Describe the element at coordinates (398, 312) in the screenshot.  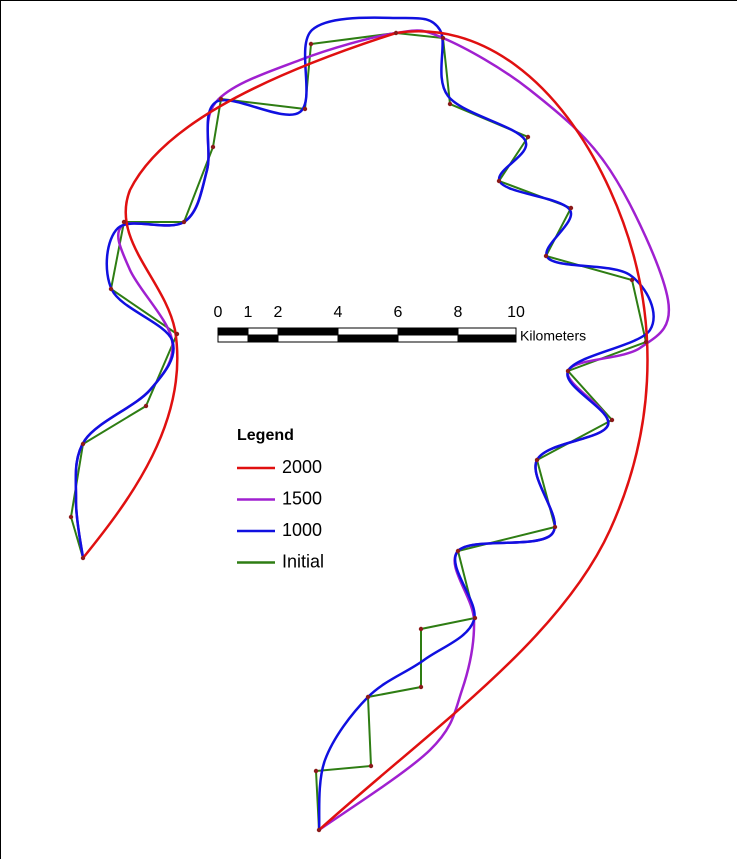
I see `scale-label: 6` at that location.